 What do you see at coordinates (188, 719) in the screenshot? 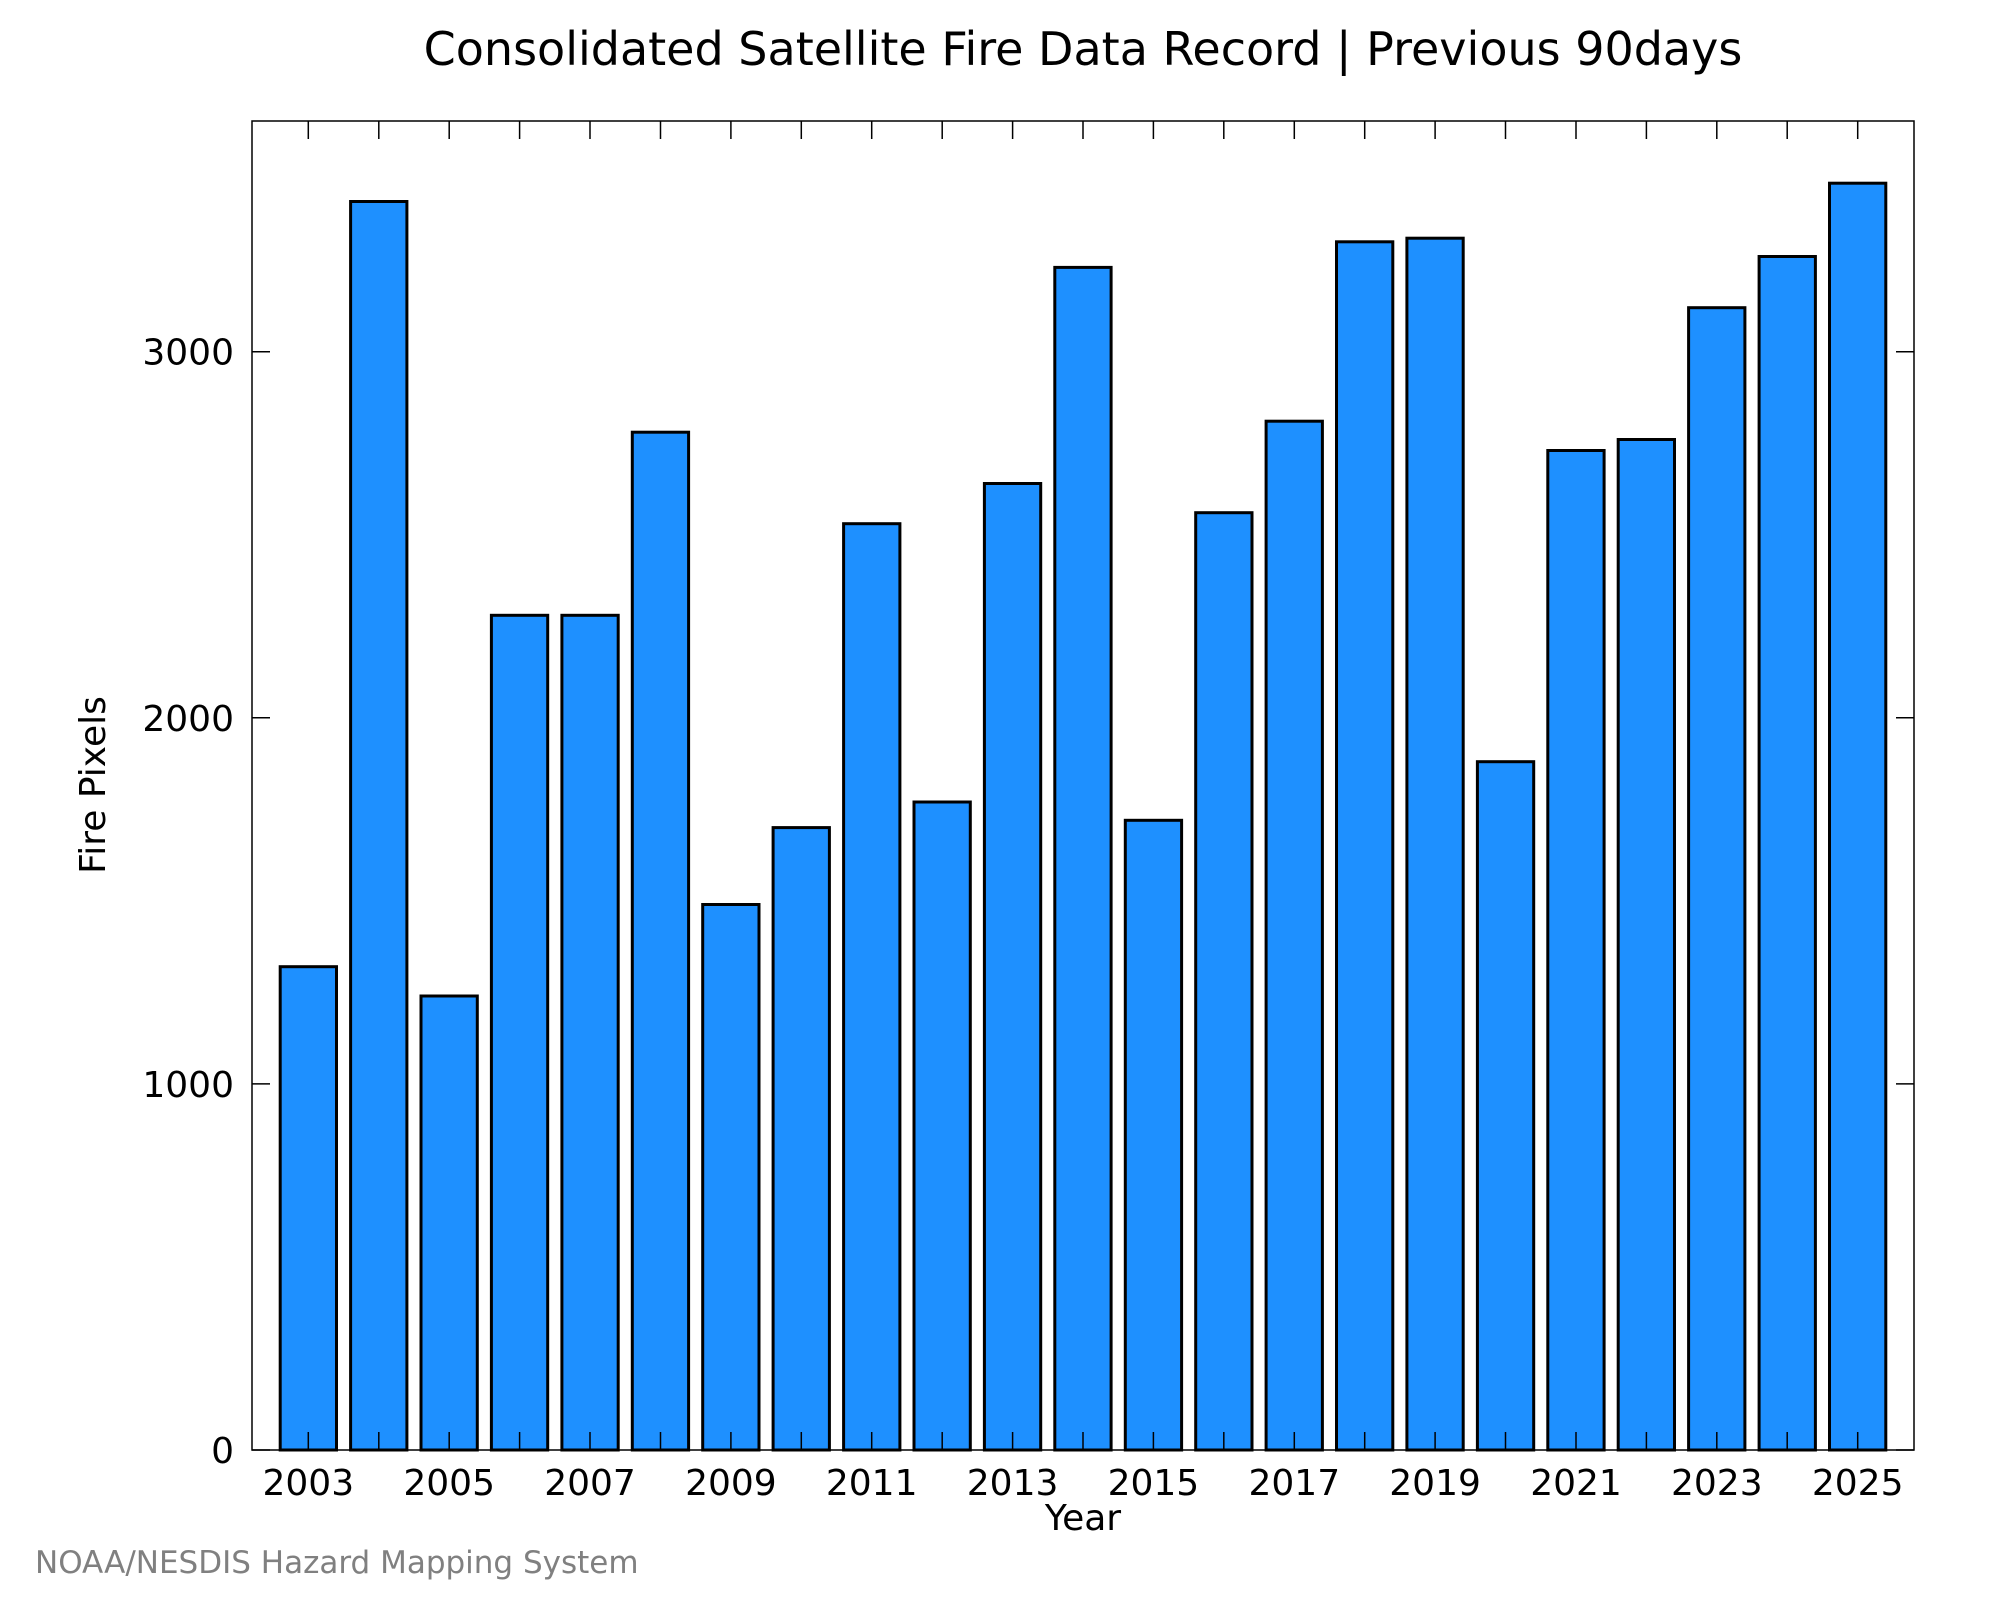
I see `y-tick-label-2000: 2000` at bounding box center [188, 719].